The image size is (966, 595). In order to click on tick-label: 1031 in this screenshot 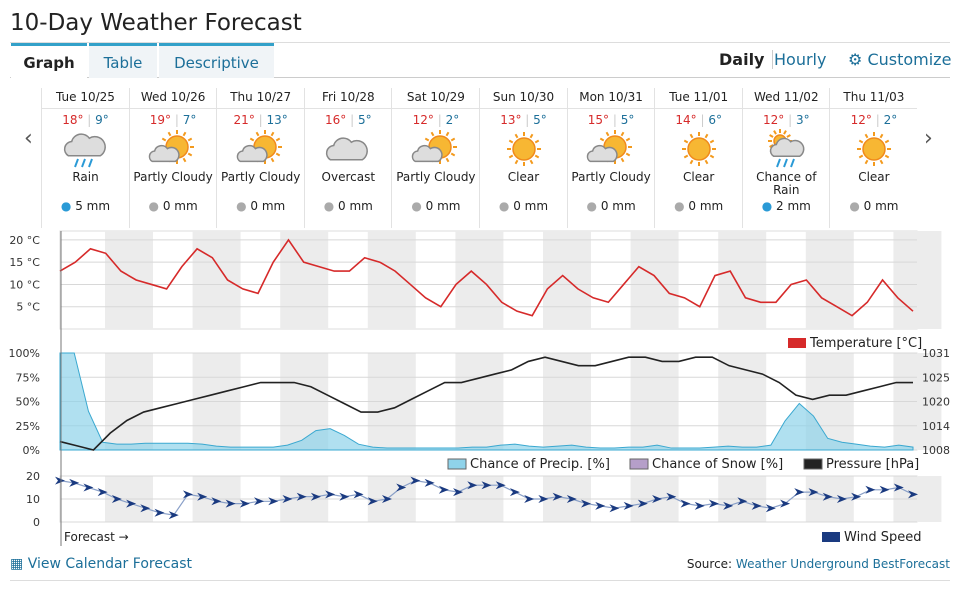, I will do `click(936, 353)`.